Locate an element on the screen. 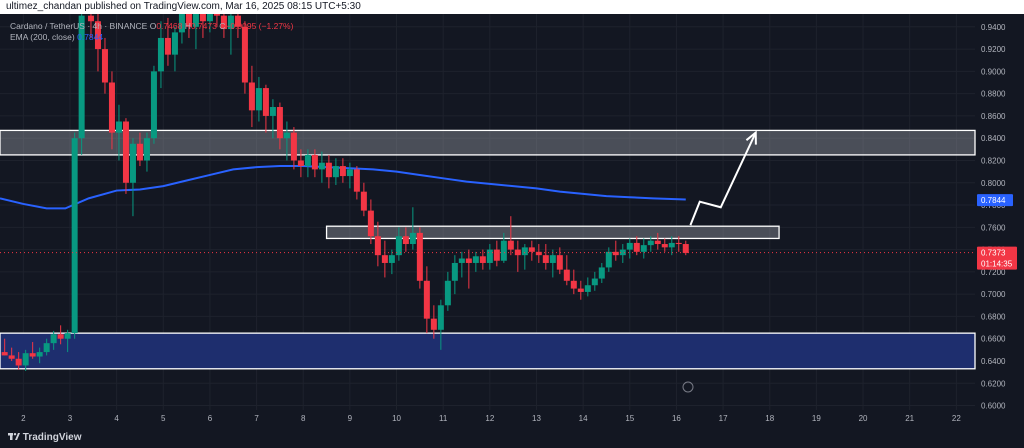 The width and height of the screenshot is (1024, 448). ema-price-tag-text: 0.7844 is located at coordinates (993, 200).